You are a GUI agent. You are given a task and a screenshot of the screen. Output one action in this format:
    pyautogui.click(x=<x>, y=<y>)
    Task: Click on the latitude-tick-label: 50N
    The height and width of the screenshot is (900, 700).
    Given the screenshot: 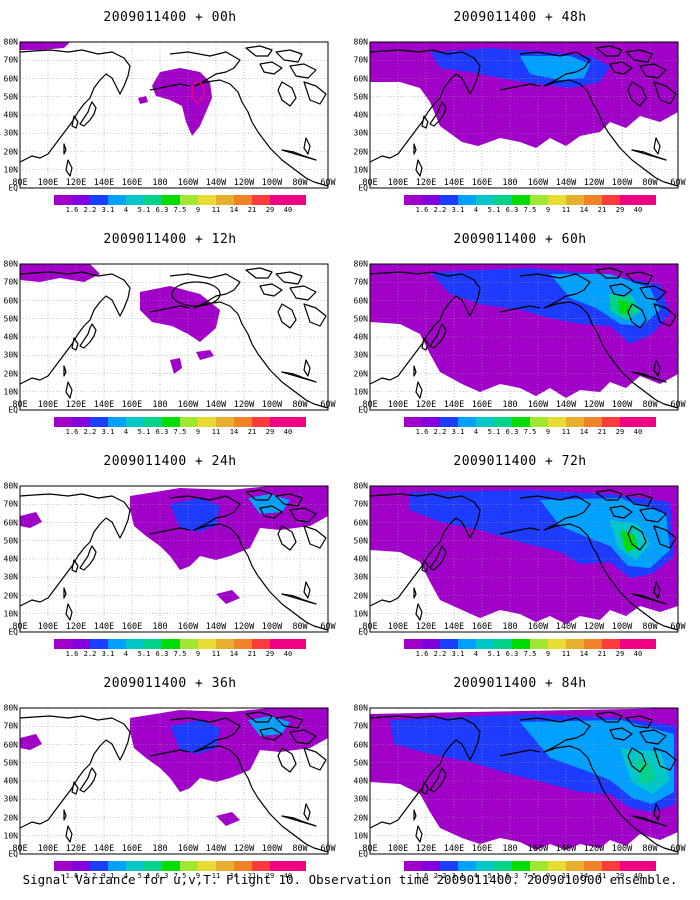 What is the action you would take?
    pyautogui.click(x=10, y=763)
    